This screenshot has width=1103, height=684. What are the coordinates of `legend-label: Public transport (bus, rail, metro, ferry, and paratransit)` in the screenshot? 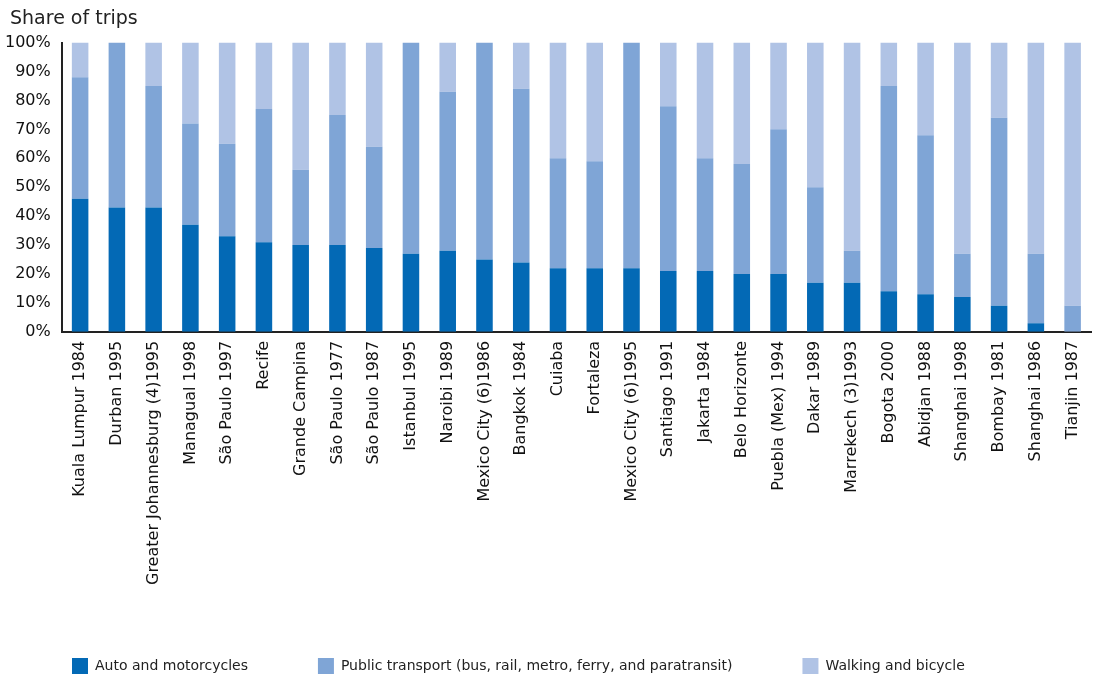 It's located at (536, 664).